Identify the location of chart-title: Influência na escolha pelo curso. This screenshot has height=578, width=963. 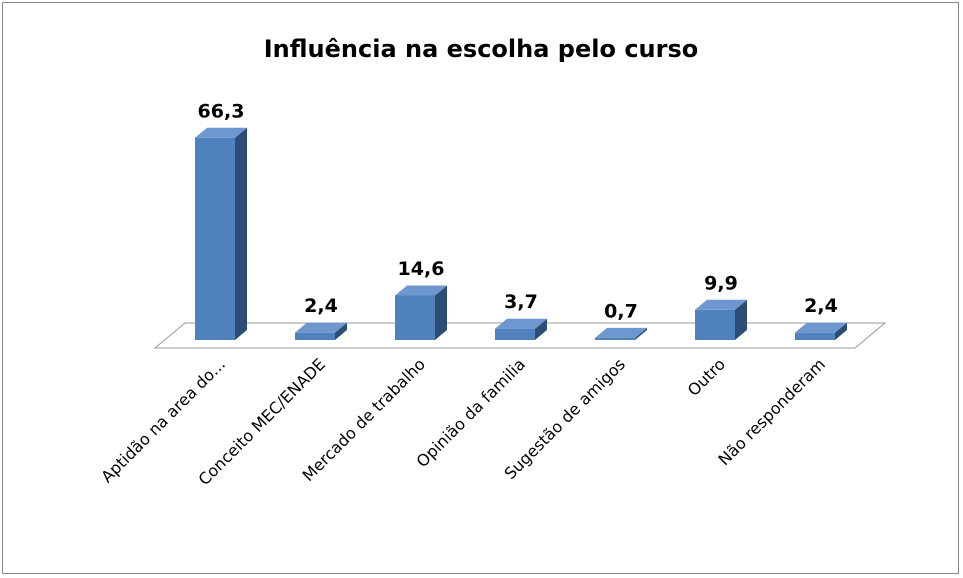
(481, 49).